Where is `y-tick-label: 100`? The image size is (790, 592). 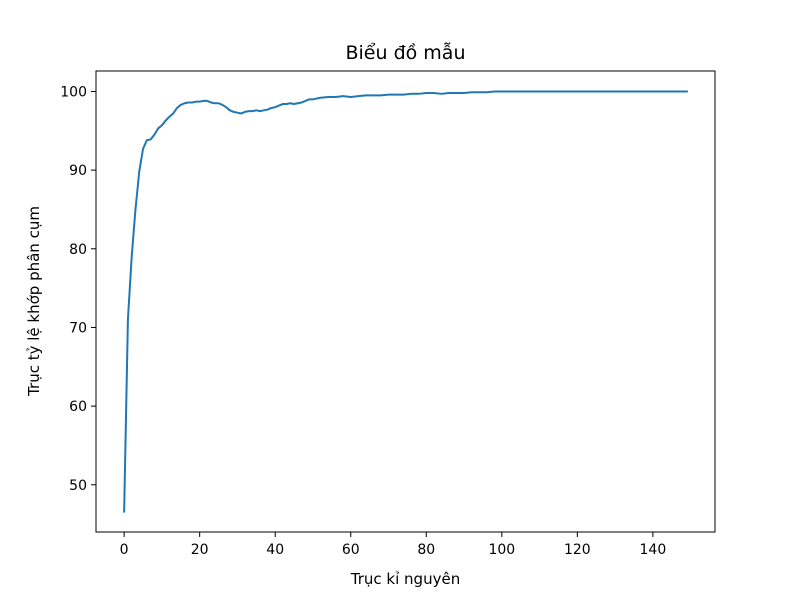 y-tick-label: 100 is located at coordinates (73, 92).